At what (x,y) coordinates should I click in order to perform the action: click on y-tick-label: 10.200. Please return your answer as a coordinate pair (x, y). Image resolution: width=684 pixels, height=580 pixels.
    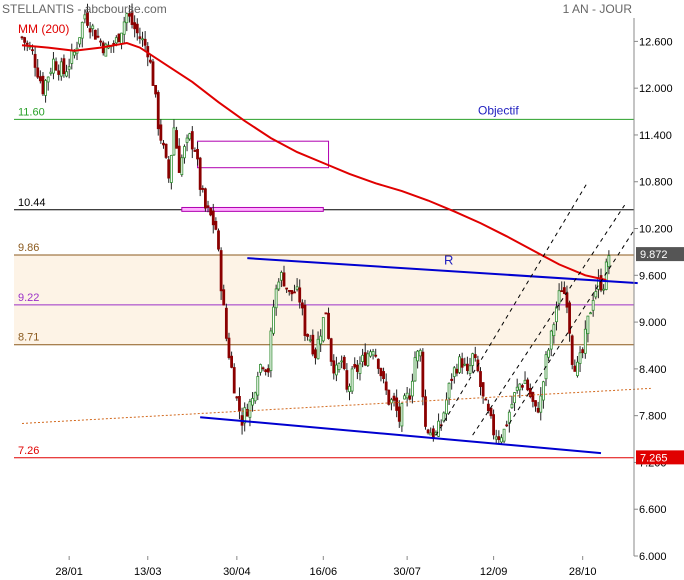
    Looking at the image, I should click on (656, 230).